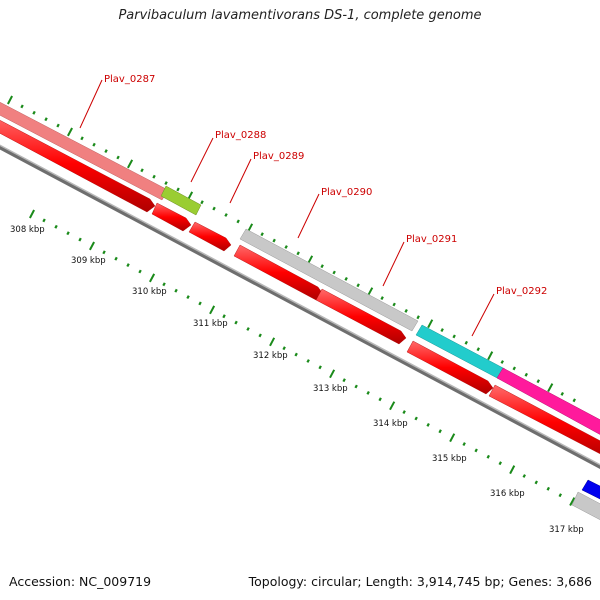 This screenshot has width=600, height=600. Describe the element at coordinates (129, 79) in the screenshot. I see `gene-label-plav-0287: Plav_0287` at that location.